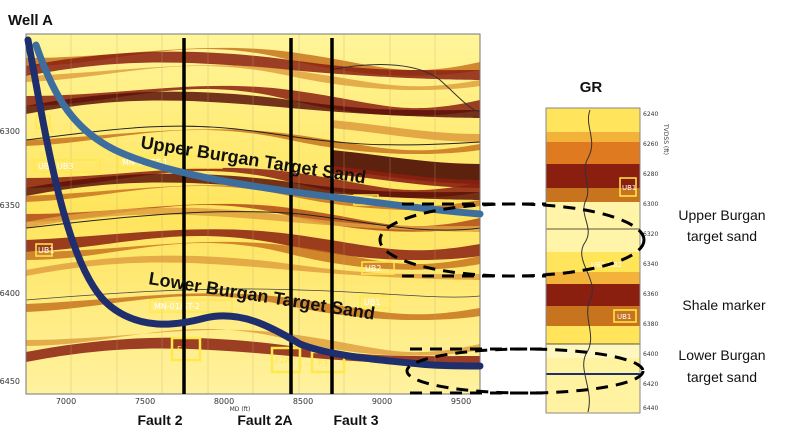 The image size is (800, 444). Describe the element at coordinates (650, 264) in the screenshot. I see `gr-tick: 6340` at that location.